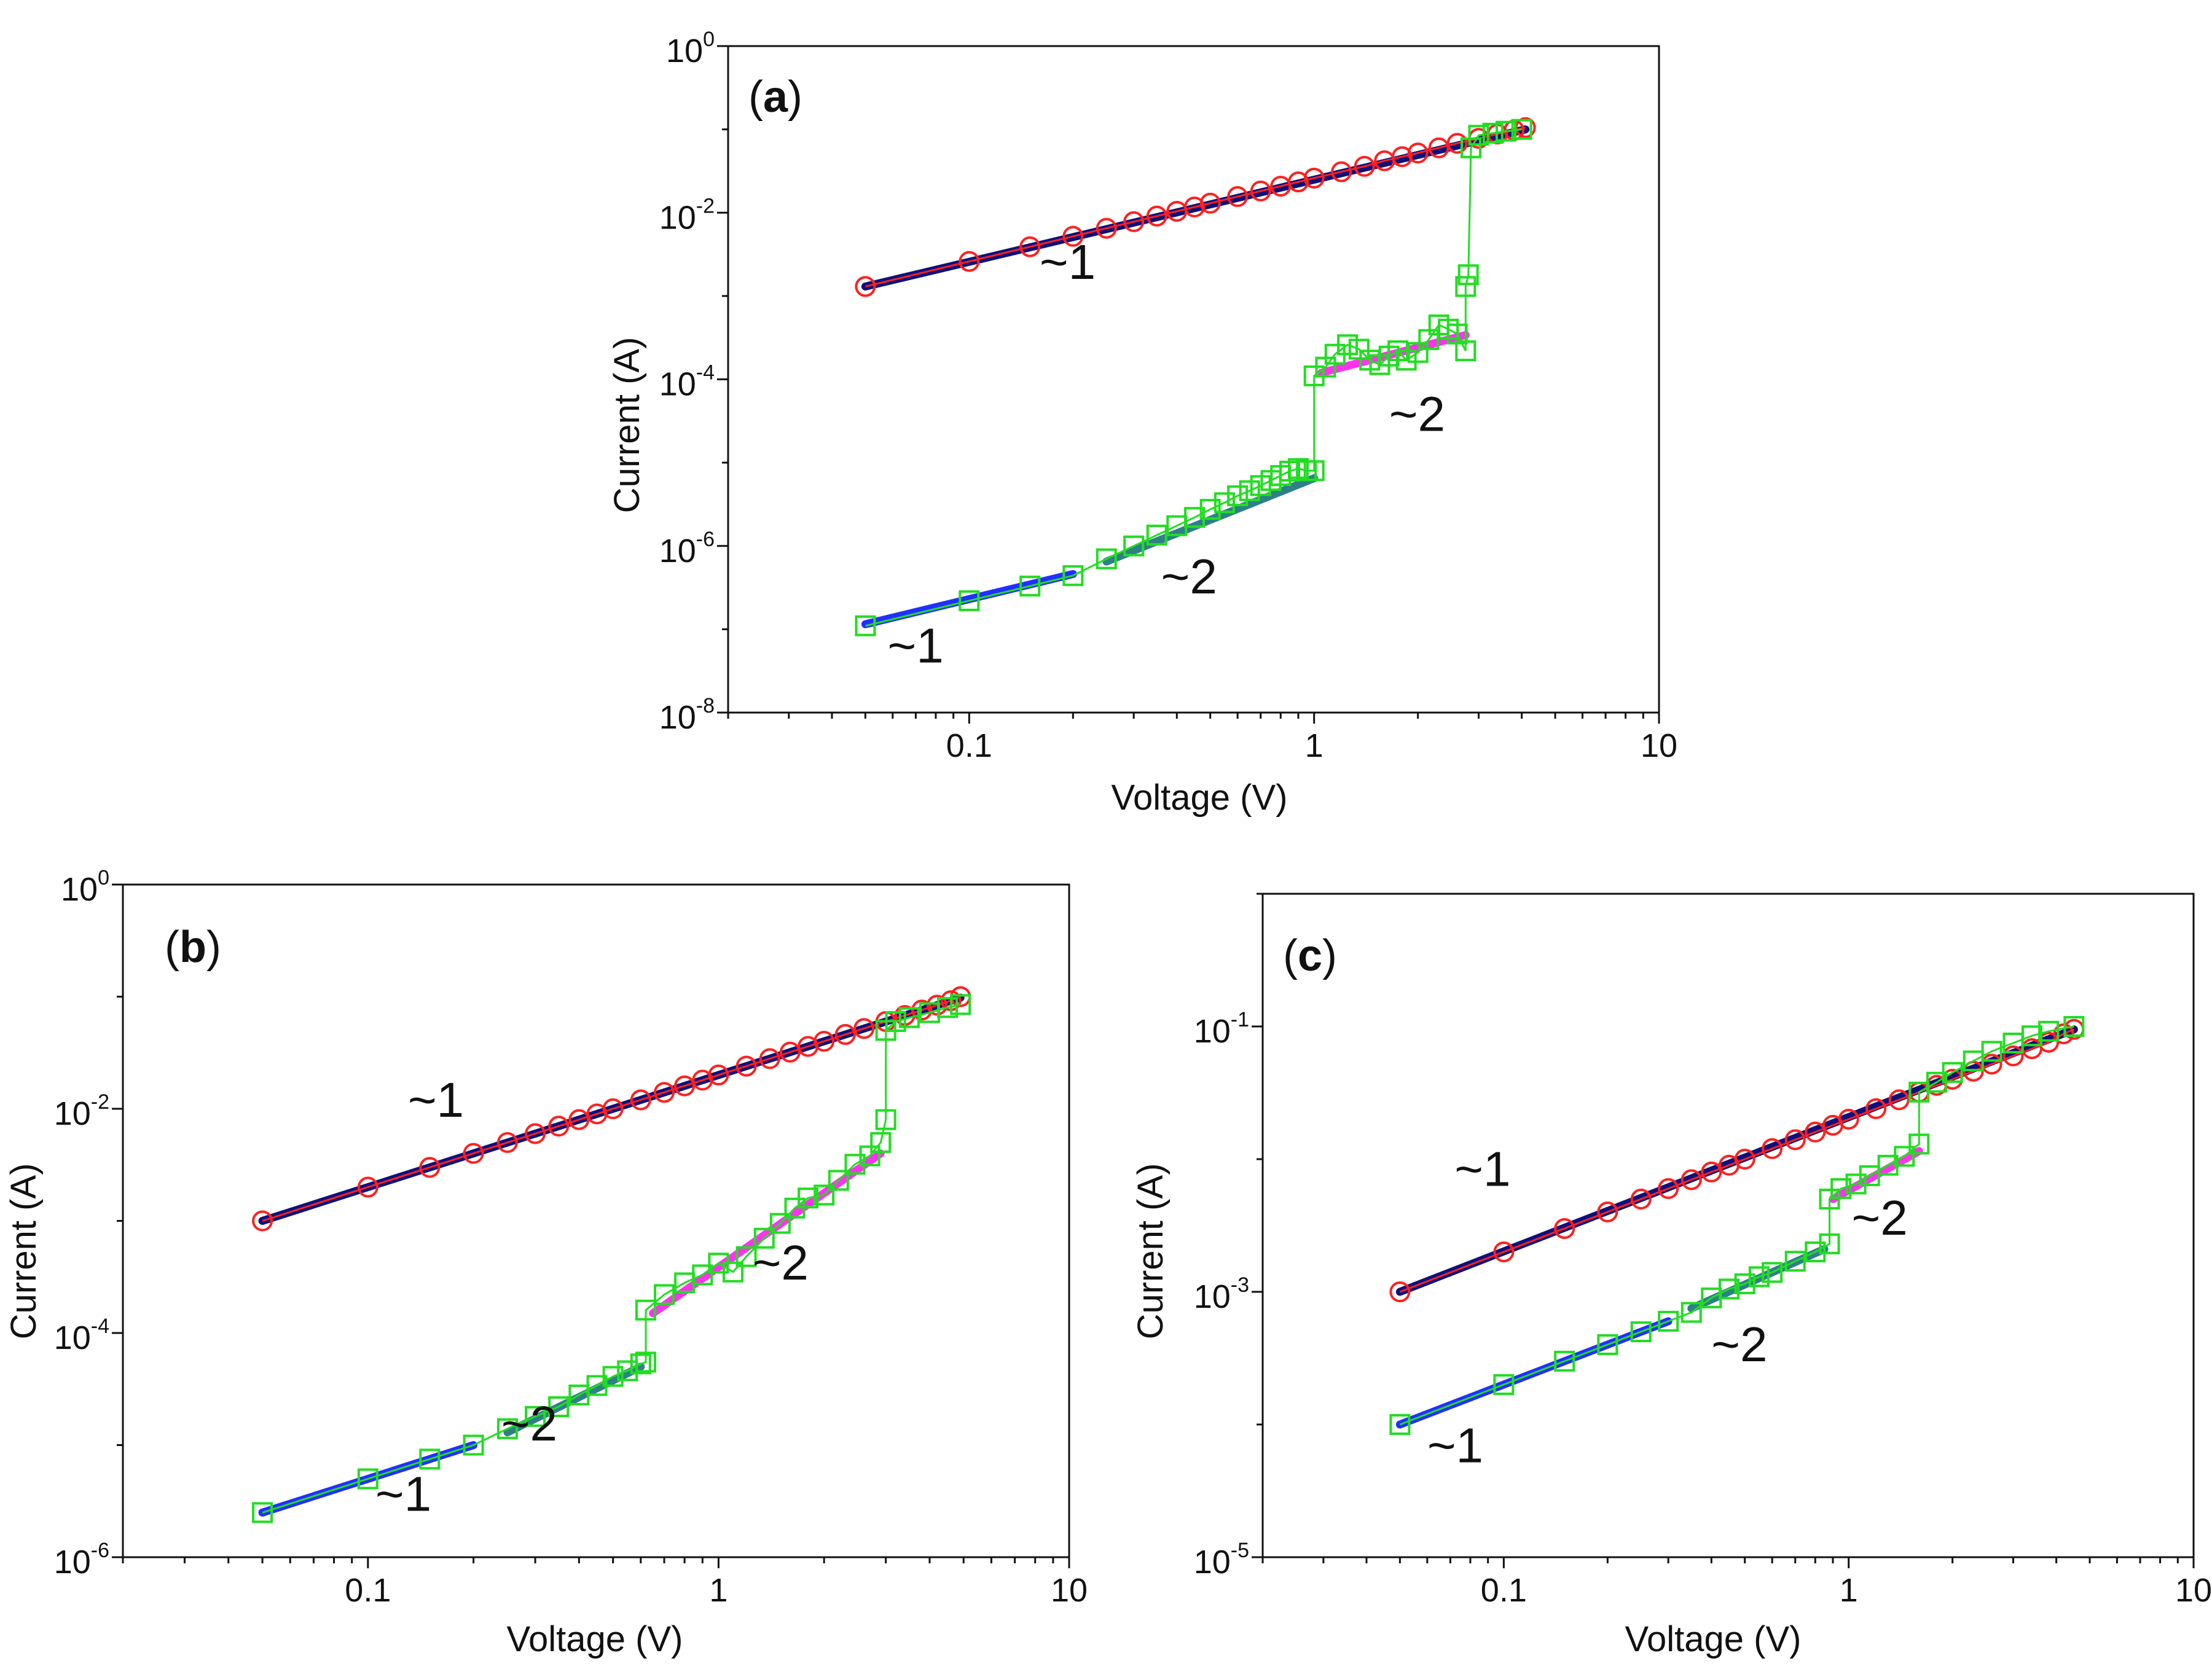  I want to click on y-tick-label-b-1: 10⁻⁶, so click(81, 1560).